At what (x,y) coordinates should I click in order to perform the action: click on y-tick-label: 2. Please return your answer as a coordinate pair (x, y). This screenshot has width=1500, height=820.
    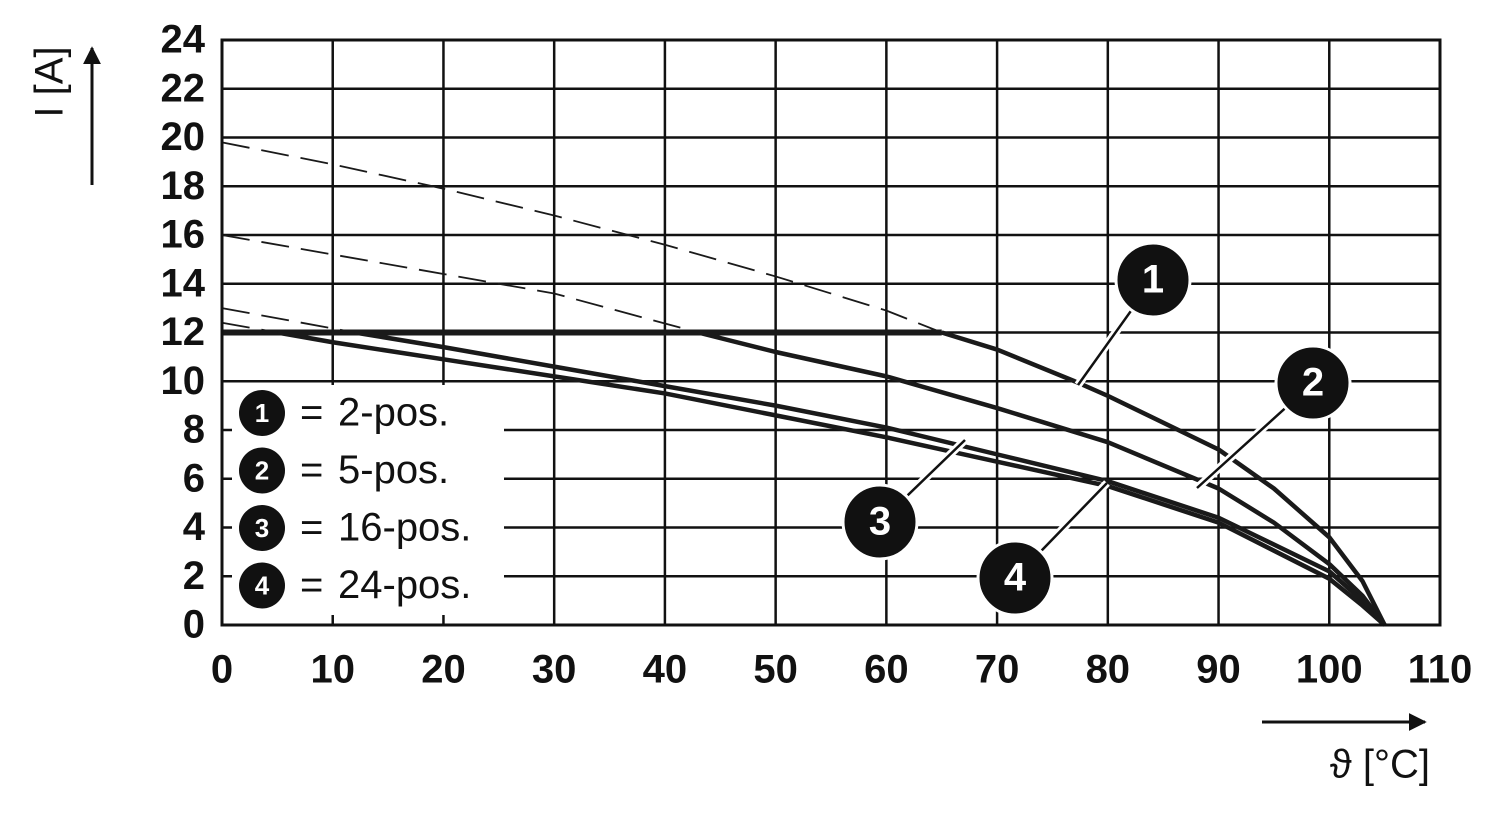
    Looking at the image, I should click on (194, 576).